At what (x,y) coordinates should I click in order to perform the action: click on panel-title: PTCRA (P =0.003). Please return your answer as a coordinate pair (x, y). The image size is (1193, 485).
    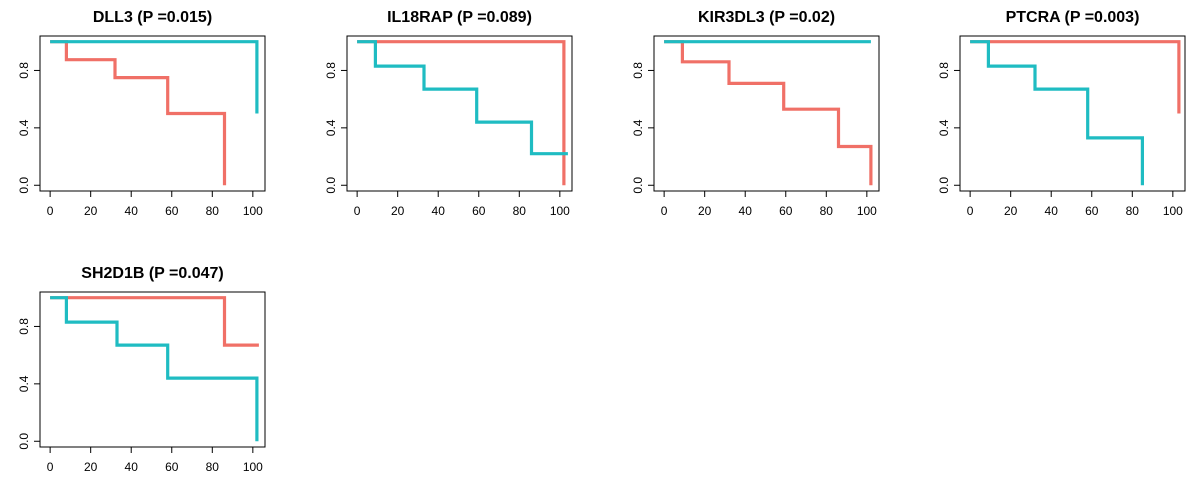
    Looking at the image, I should click on (1073, 17).